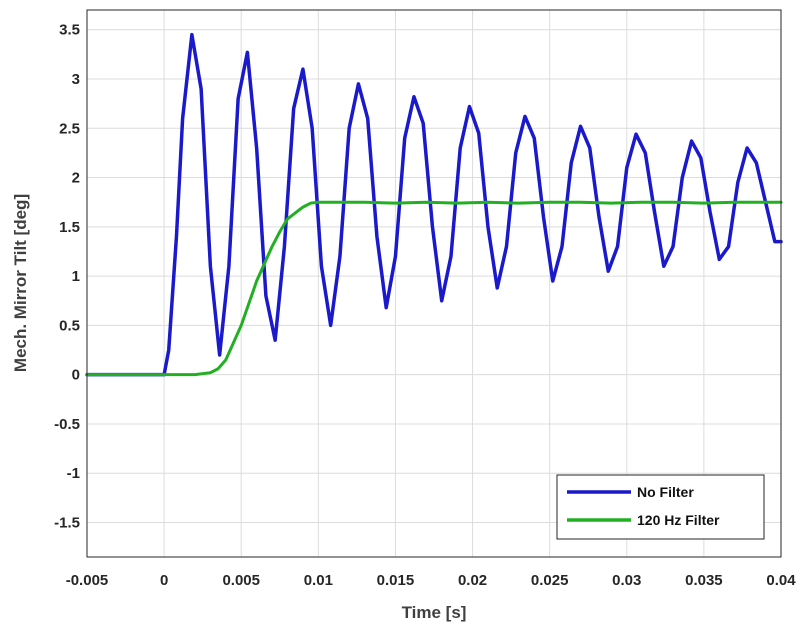  What do you see at coordinates (241, 580) in the screenshot?
I see `x-tick-label: 0.005` at bounding box center [241, 580].